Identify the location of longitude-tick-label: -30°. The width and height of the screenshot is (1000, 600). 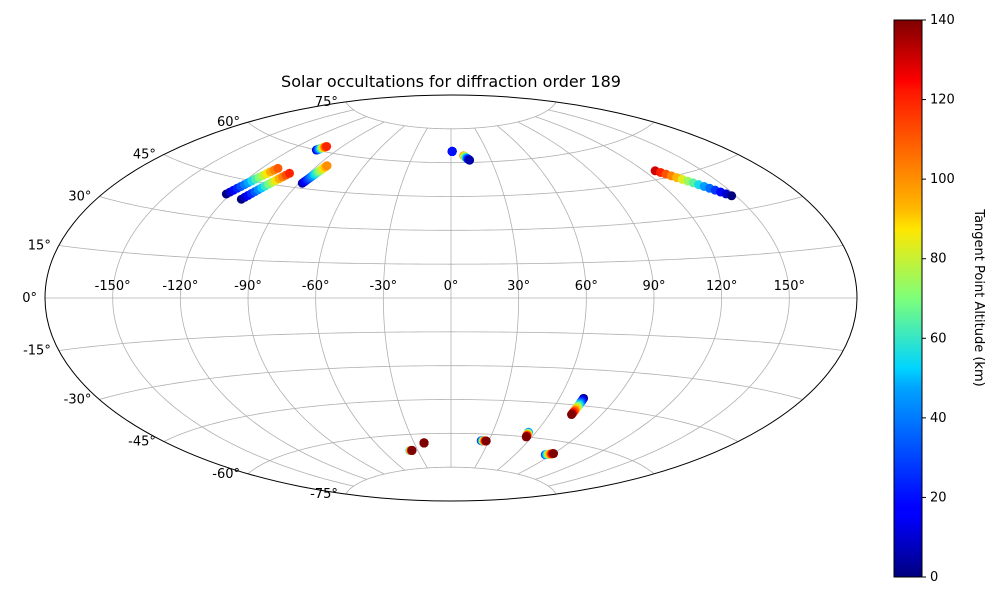
(383, 286).